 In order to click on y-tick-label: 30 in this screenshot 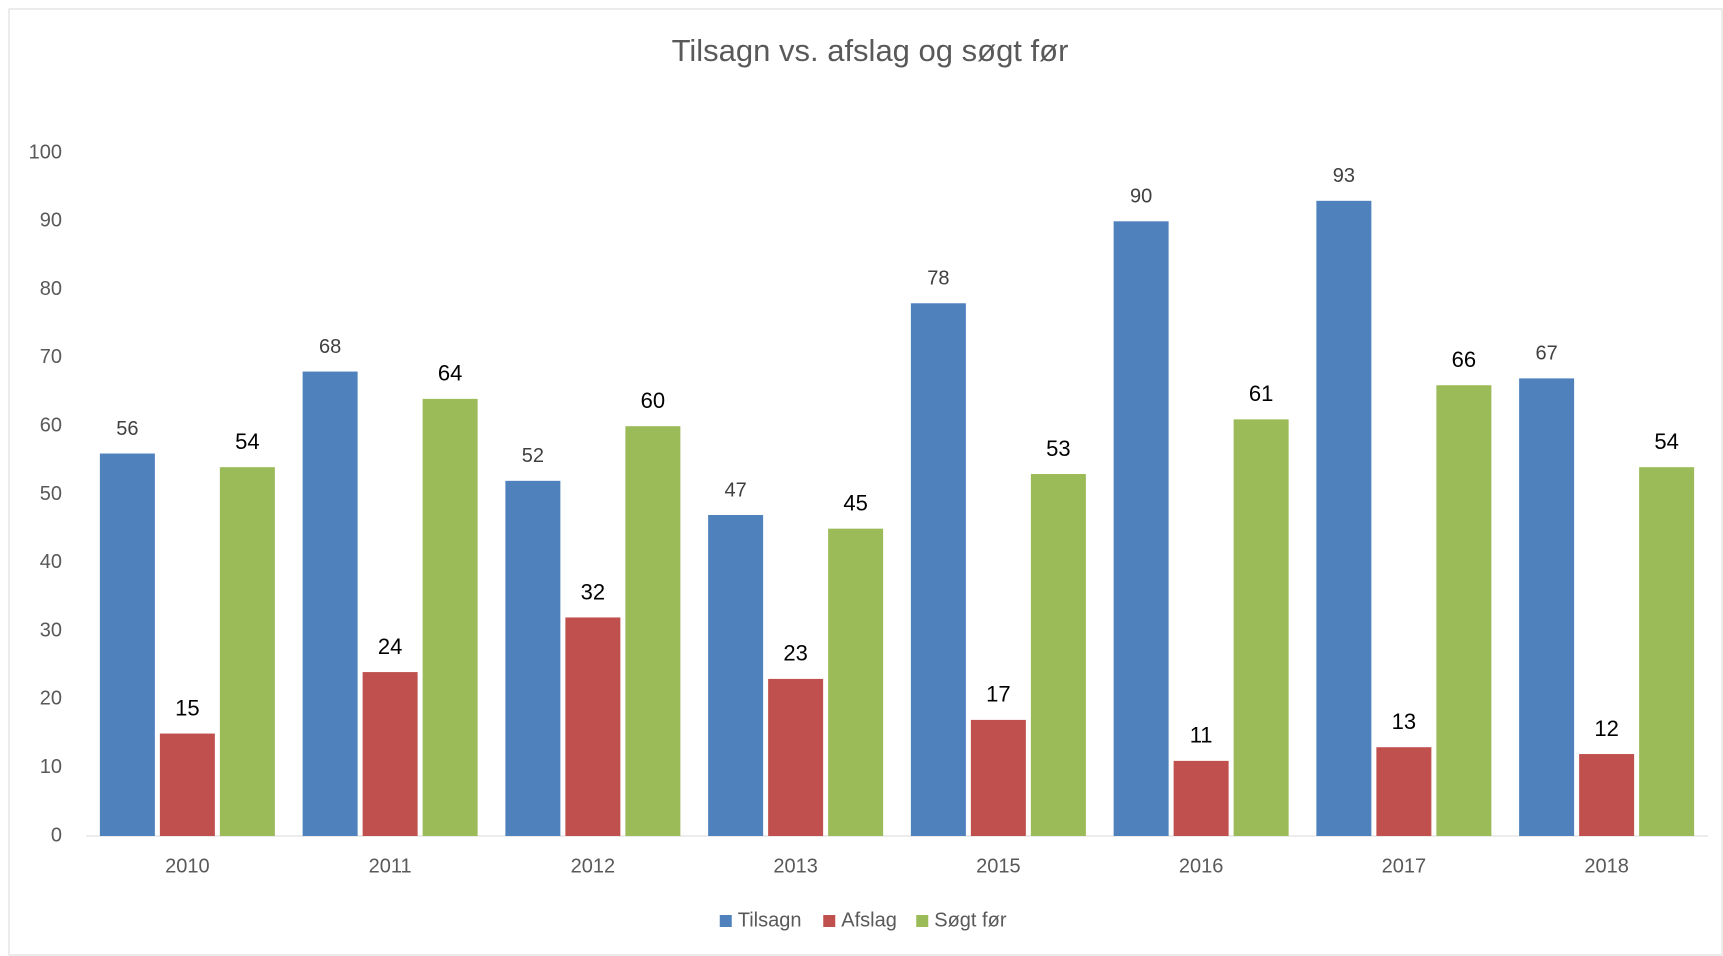, I will do `click(51, 630)`.